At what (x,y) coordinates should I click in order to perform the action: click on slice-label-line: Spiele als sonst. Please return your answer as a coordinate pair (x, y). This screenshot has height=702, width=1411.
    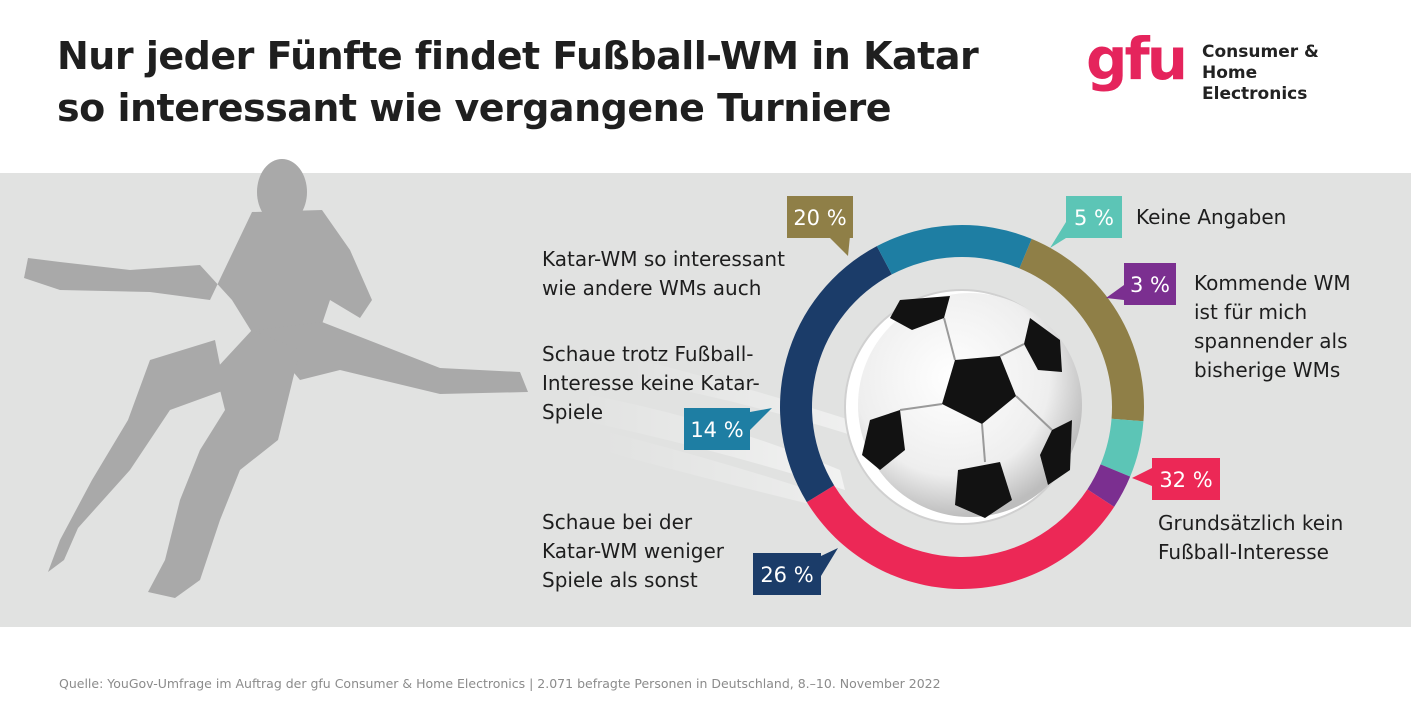
    Looking at the image, I should click on (620, 580).